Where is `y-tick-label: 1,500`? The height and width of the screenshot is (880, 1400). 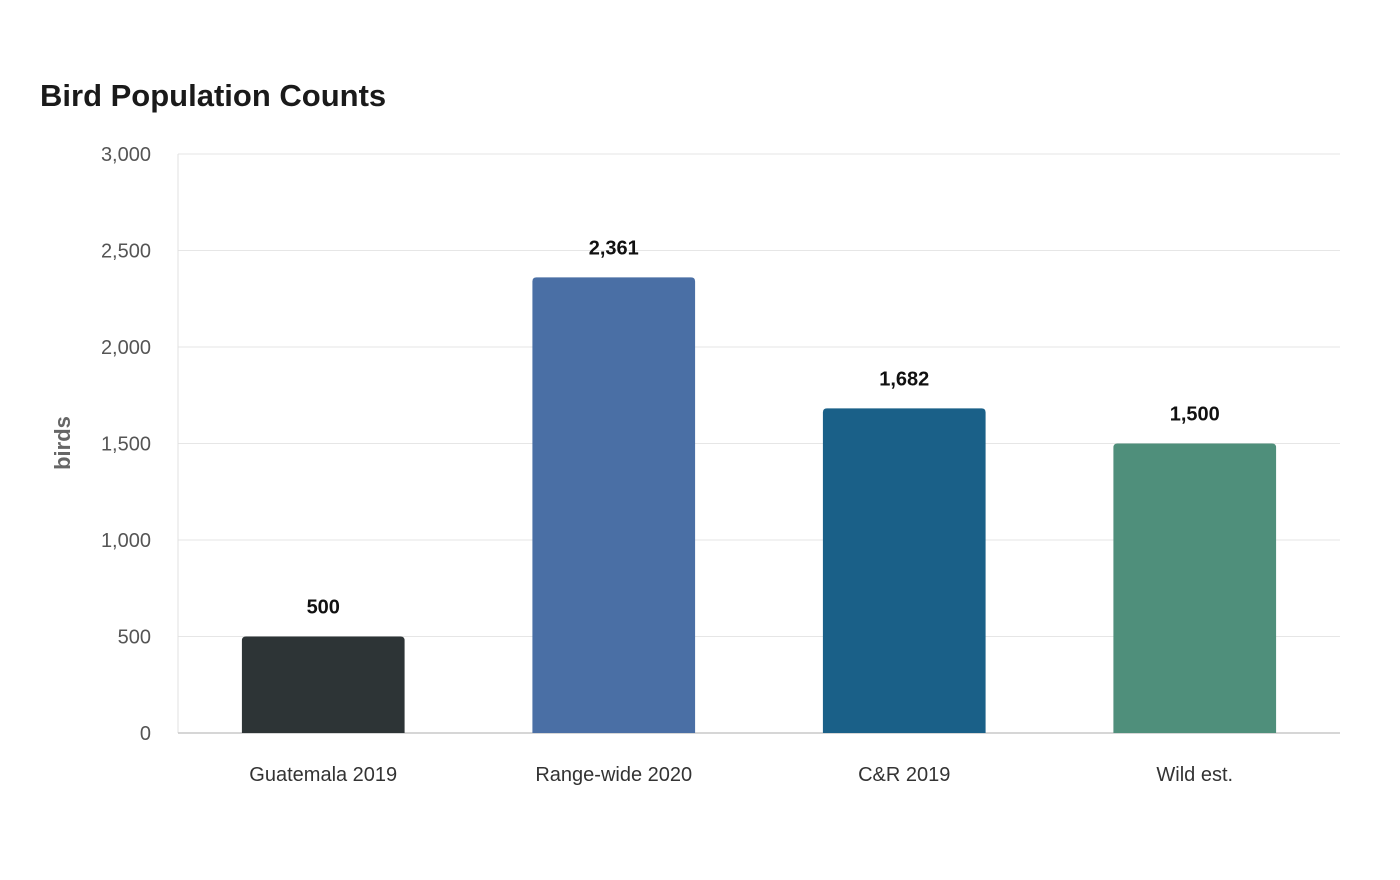
y-tick-label: 1,500 is located at coordinates (126, 445).